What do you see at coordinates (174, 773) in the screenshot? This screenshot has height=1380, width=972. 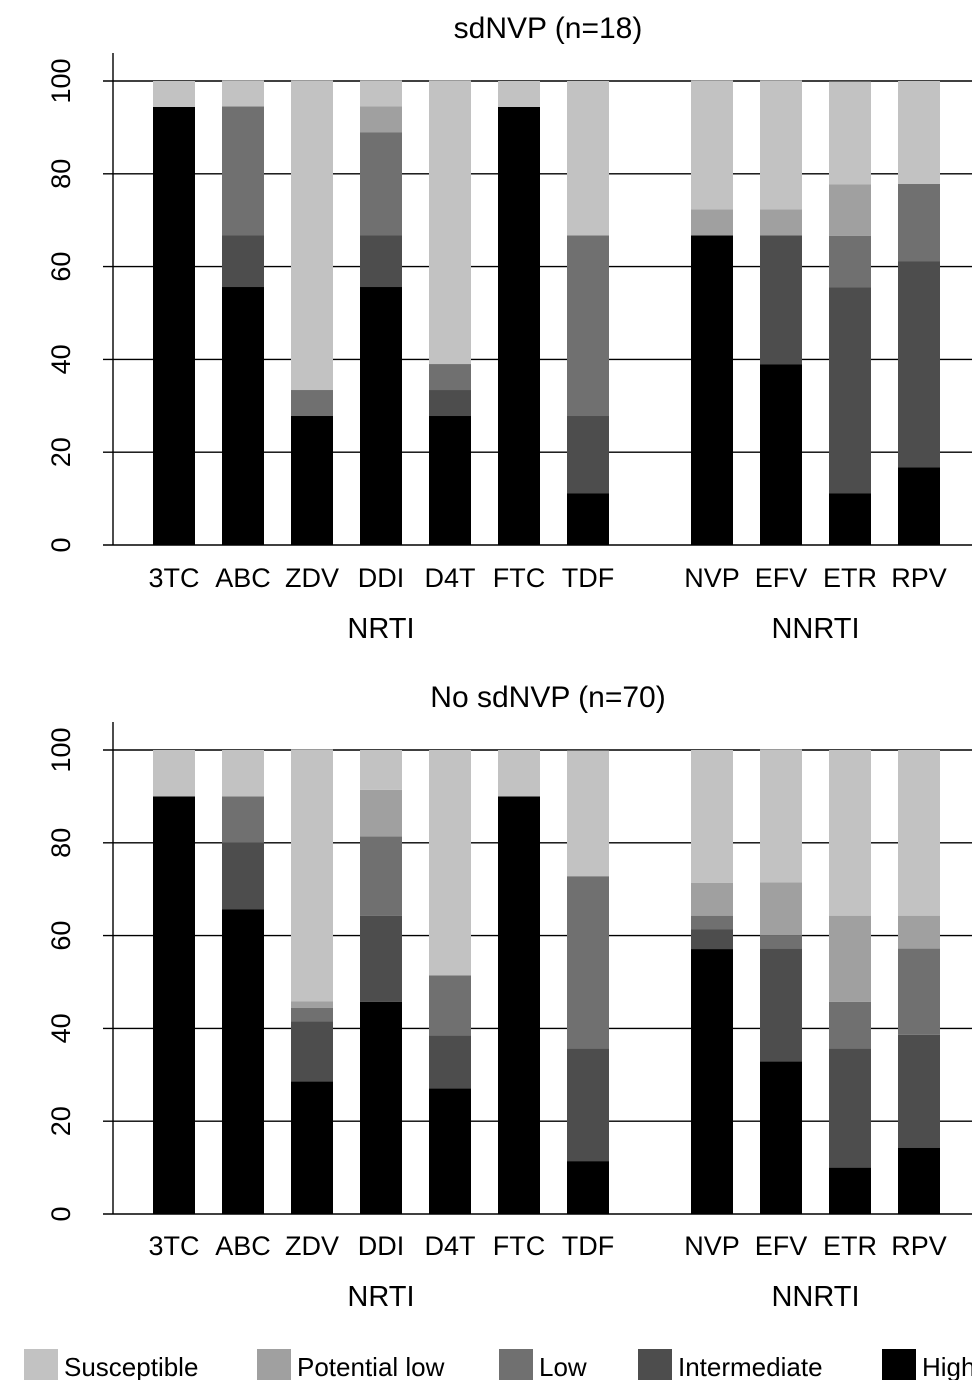 I see `bar-3tc-susceptible` at bounding box center [174, 773].